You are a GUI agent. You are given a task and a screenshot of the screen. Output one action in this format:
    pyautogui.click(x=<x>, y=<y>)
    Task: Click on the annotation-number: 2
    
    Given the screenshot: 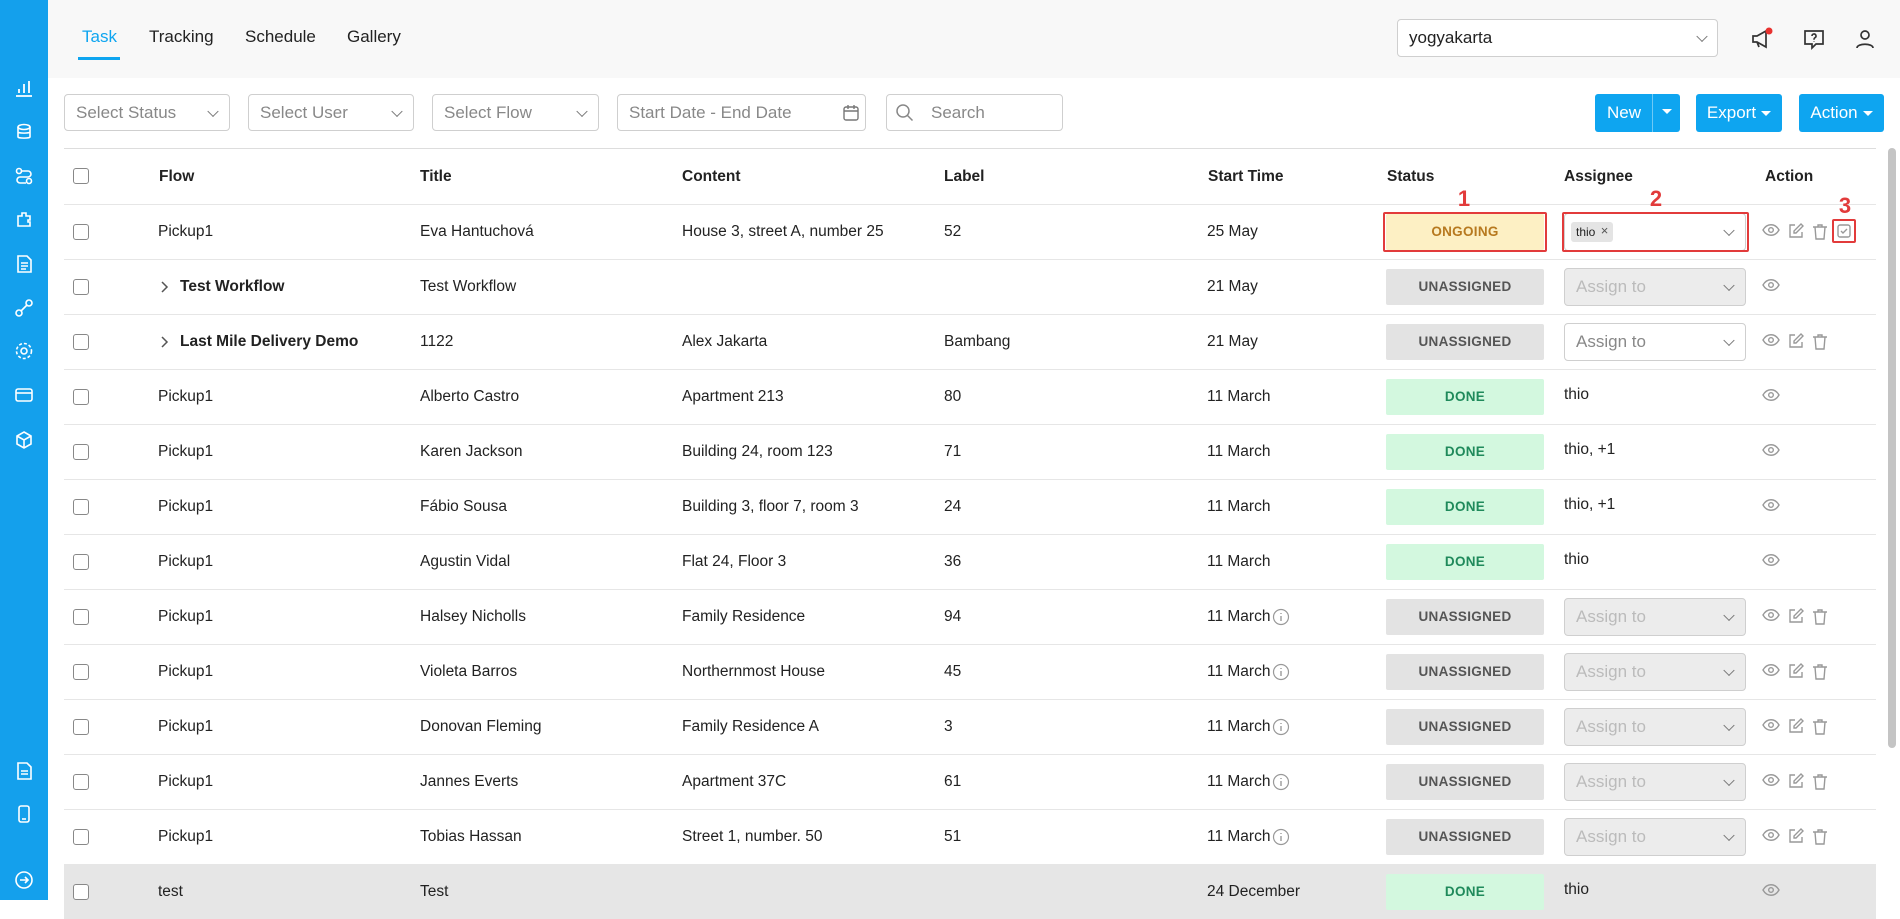 What is the action you would take?
    pyautogui.click(x=1656, y=198)
    